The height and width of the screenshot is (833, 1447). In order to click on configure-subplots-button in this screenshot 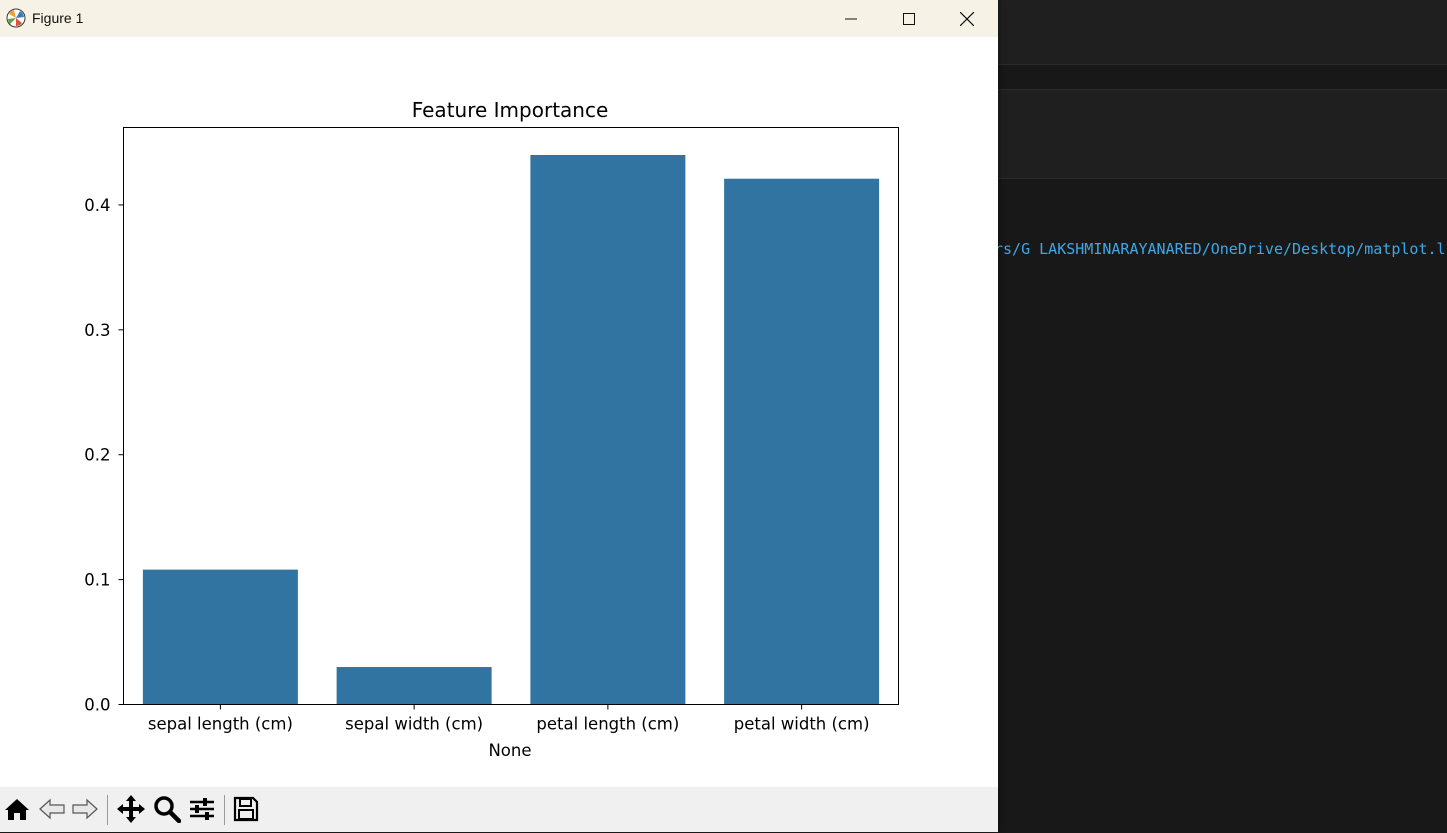, I will do `click(202, 811)`.